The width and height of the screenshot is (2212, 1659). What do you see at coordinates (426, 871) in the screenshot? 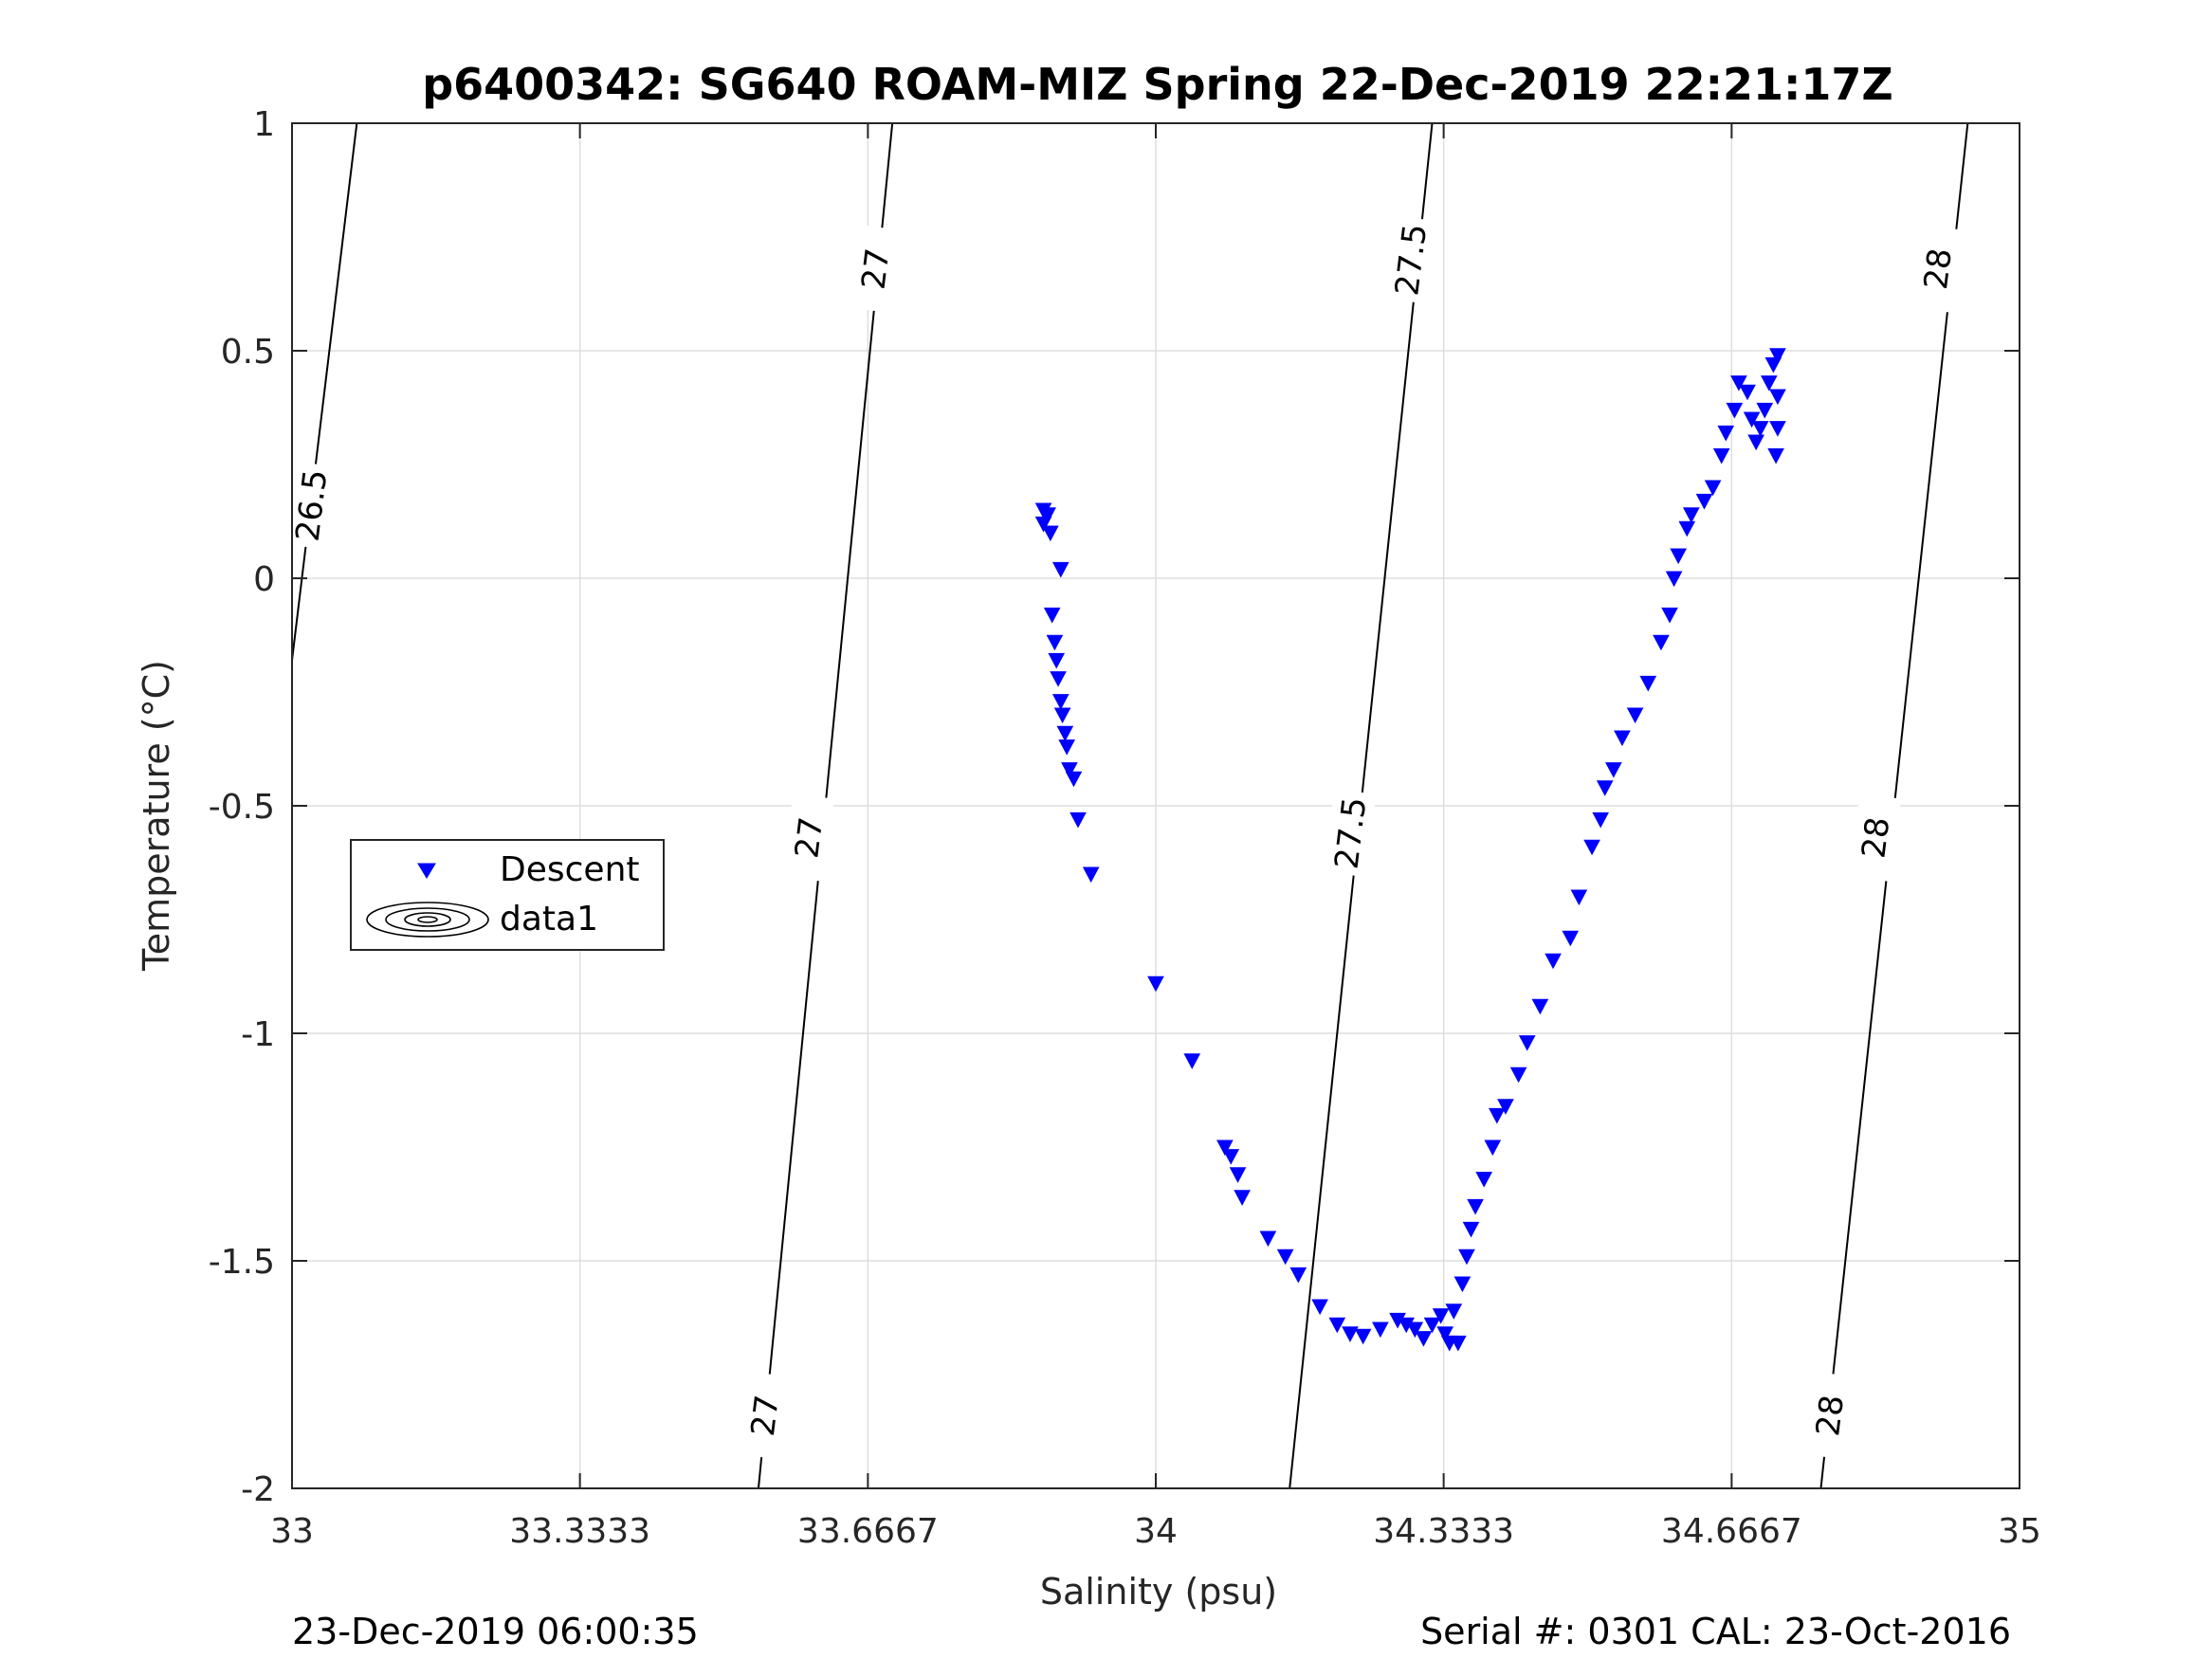
I see `legend-descent-marker` at bounding box center [426, 871].